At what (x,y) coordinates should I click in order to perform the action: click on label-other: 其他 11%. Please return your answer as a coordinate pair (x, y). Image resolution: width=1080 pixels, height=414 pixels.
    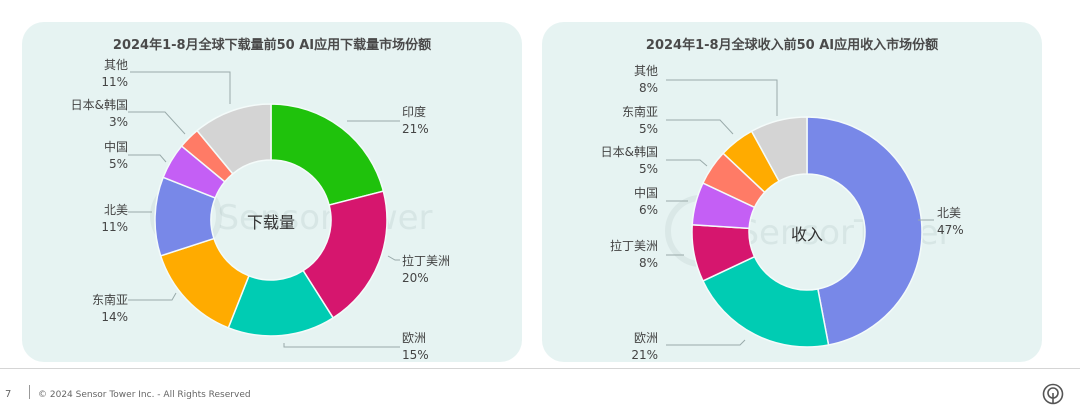
    Looking at the image, I should click on (114, 73).